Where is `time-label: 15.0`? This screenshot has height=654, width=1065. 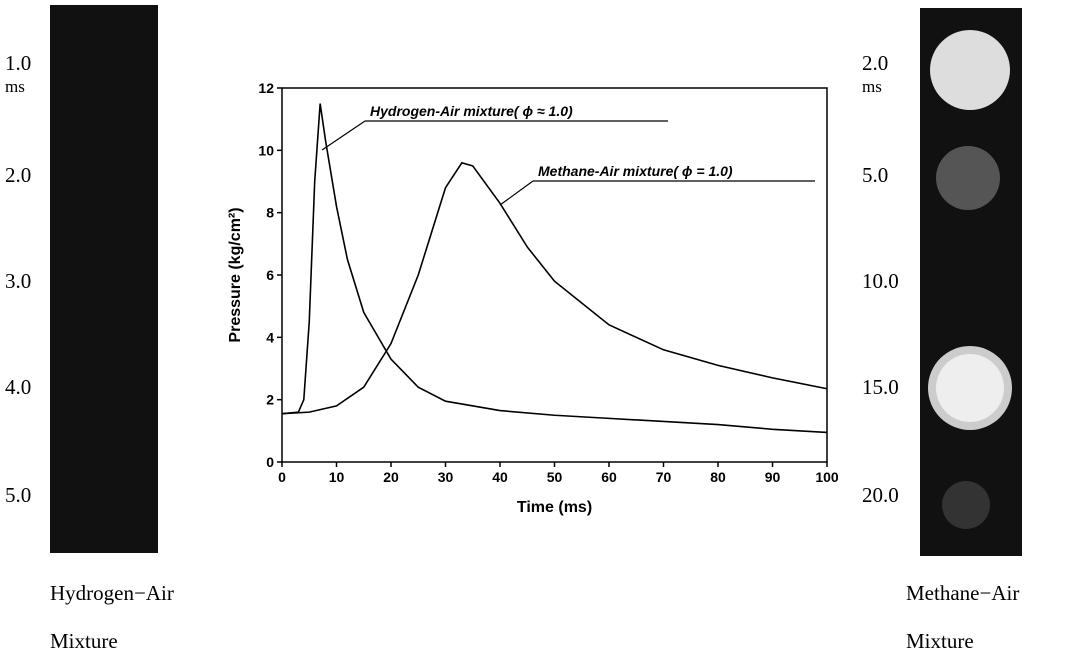 time-label: 15.0 is located at coordinates (880, 387).